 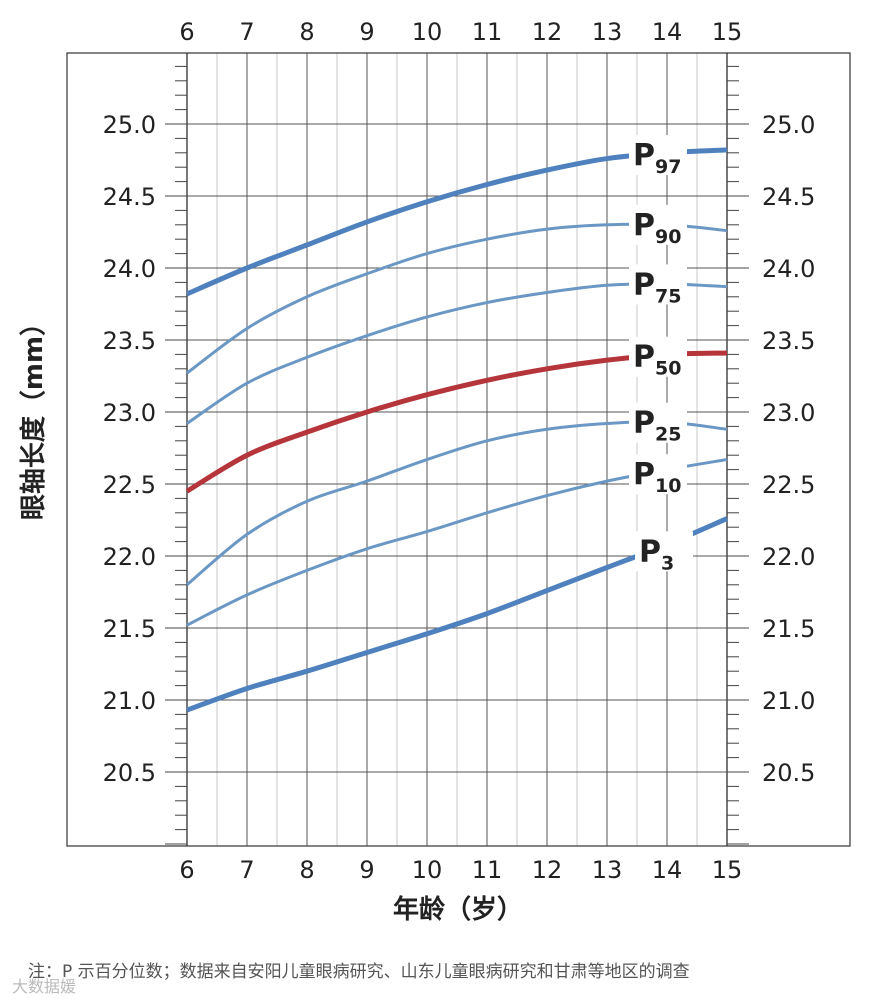 I want to click on y-tick-label-right: 22.0, so click(x=788, y=557).